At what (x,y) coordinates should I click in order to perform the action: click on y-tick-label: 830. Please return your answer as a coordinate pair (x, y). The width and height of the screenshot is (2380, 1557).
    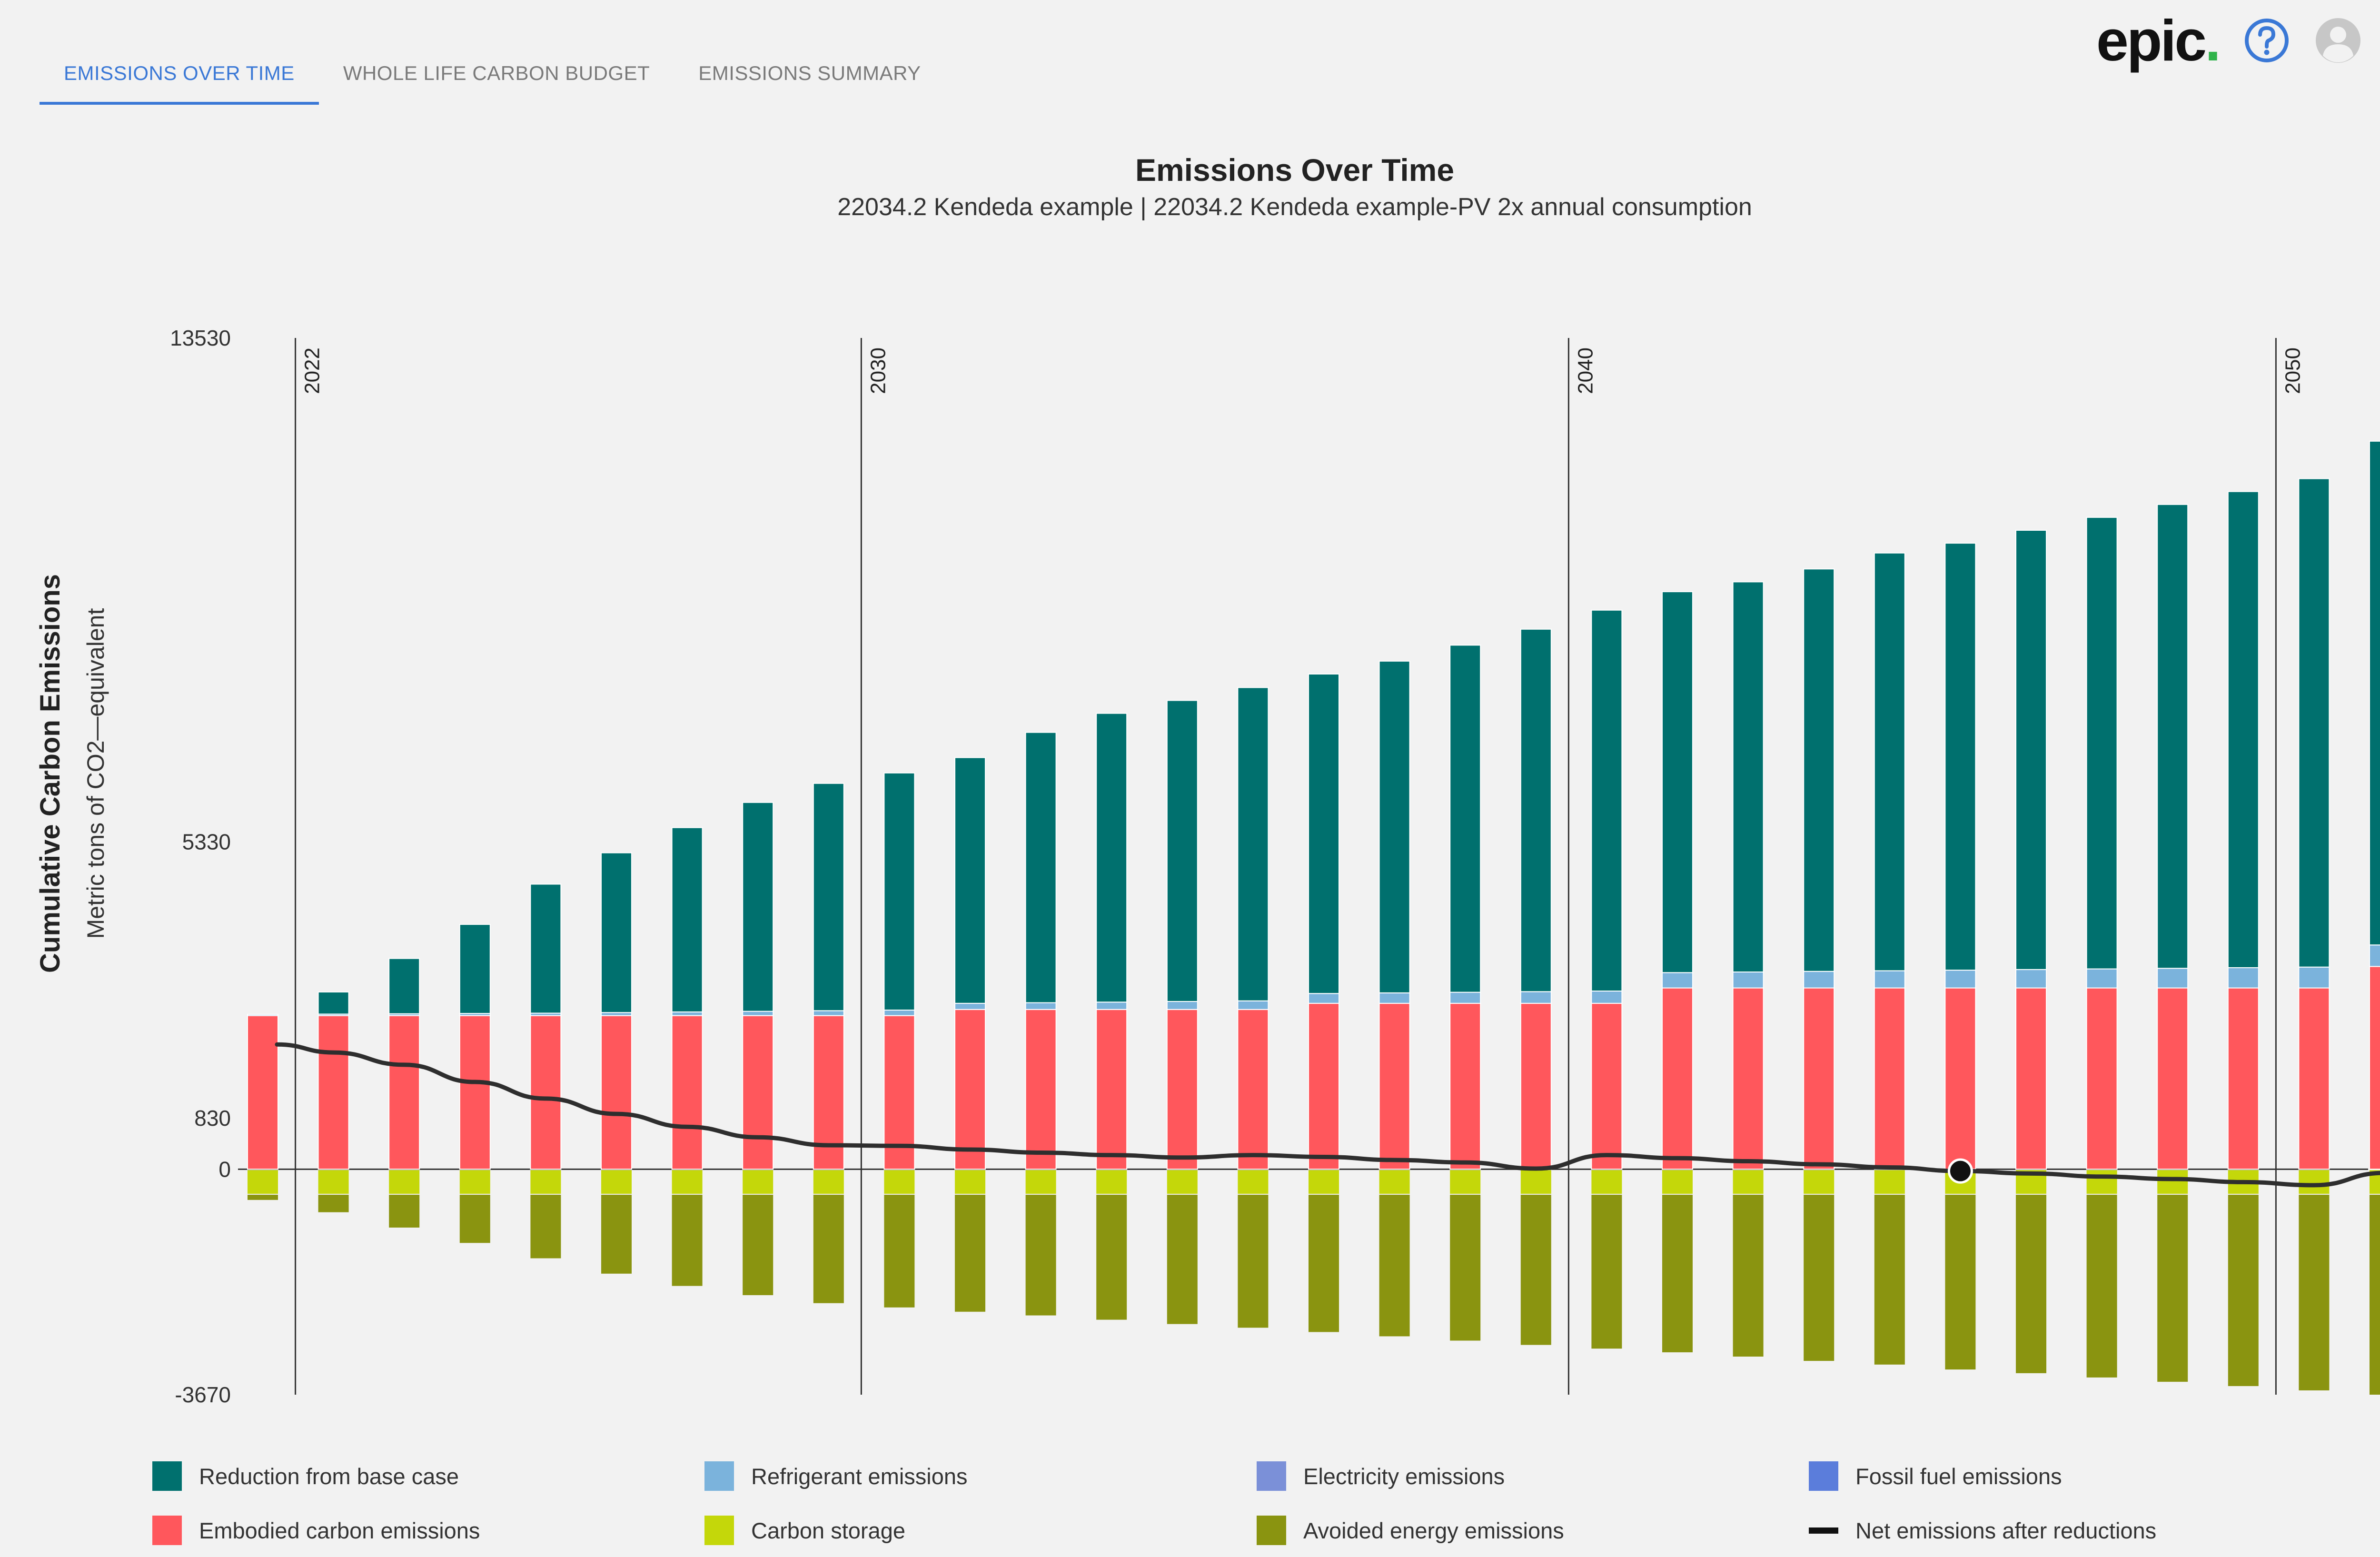
    Looking at the image, I should click on (212, 1119).